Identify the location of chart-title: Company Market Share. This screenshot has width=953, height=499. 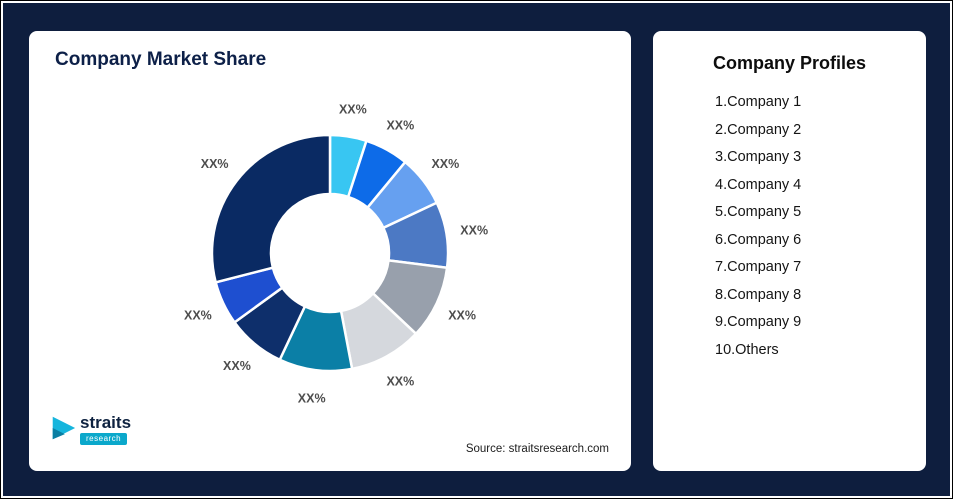
(161, 59).